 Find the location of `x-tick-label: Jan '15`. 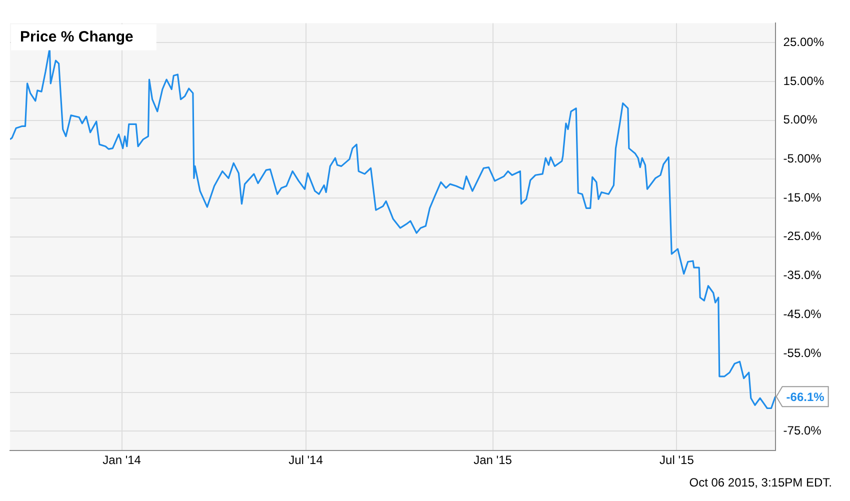

x-tick-label: Jan '15 is located at coordinates (493, 460).